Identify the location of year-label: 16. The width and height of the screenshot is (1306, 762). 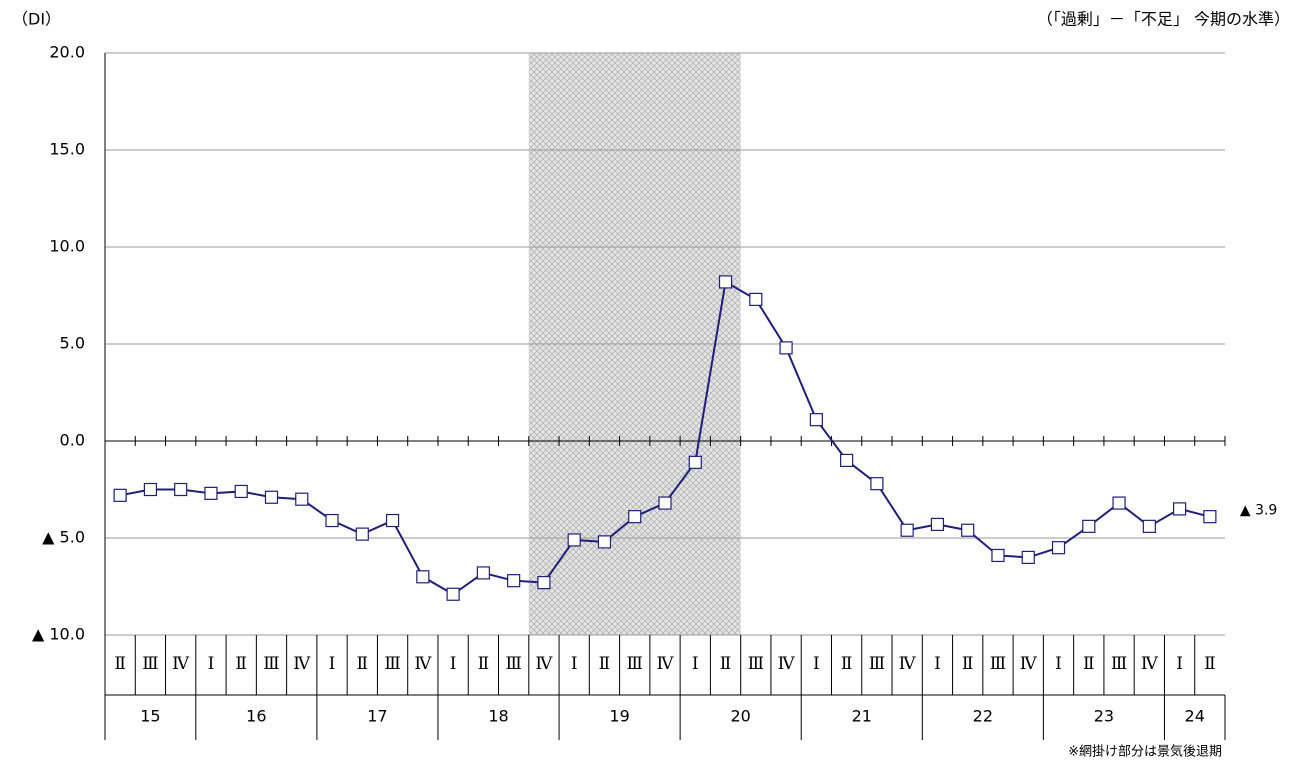
(256, 716).